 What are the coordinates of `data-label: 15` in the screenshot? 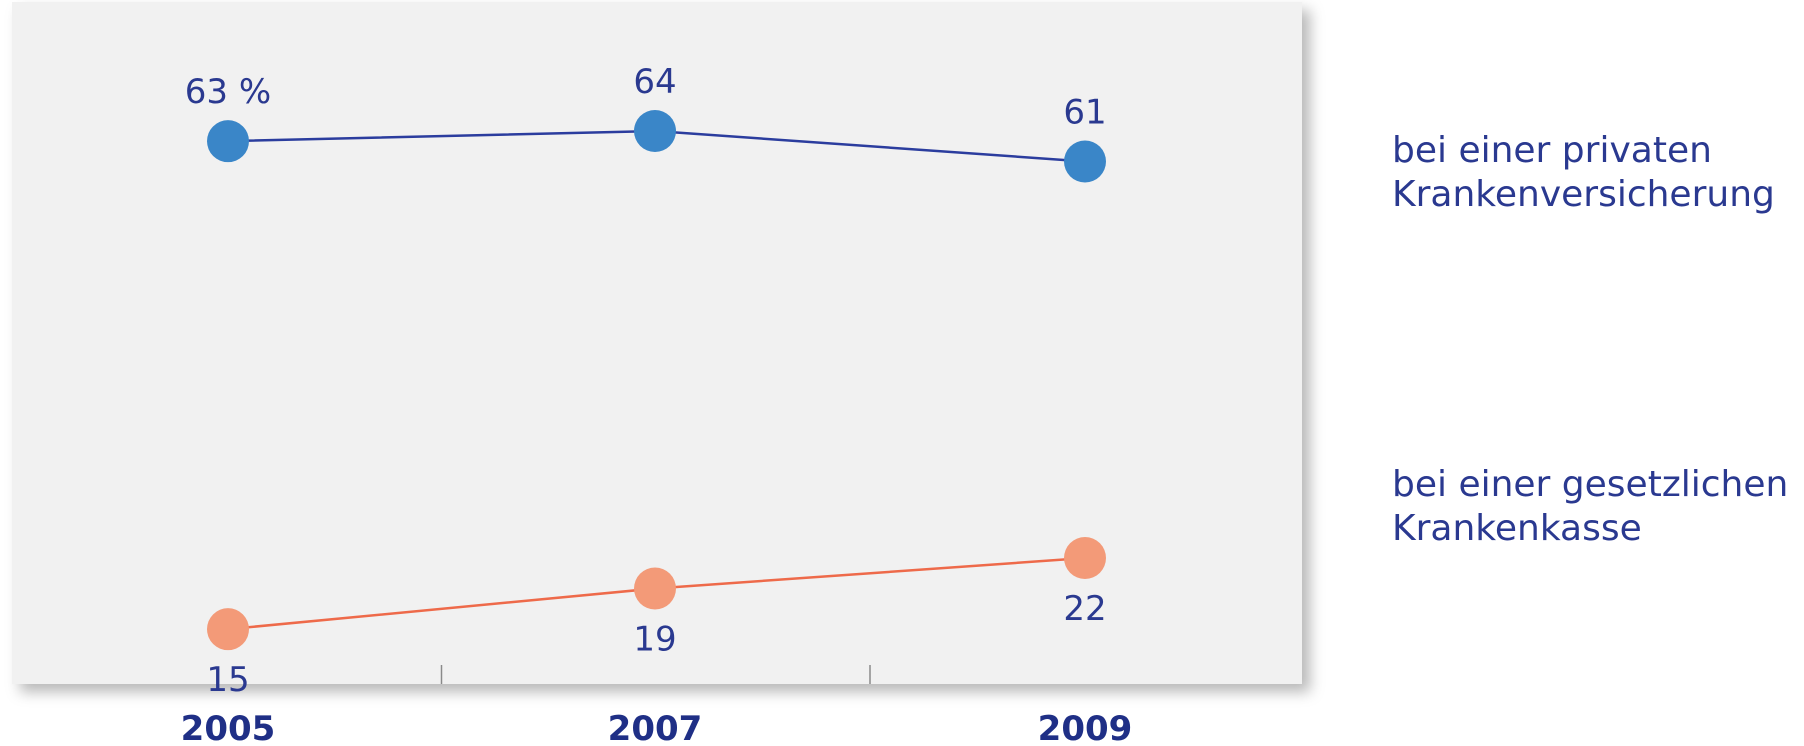 It's located at (227, 680).